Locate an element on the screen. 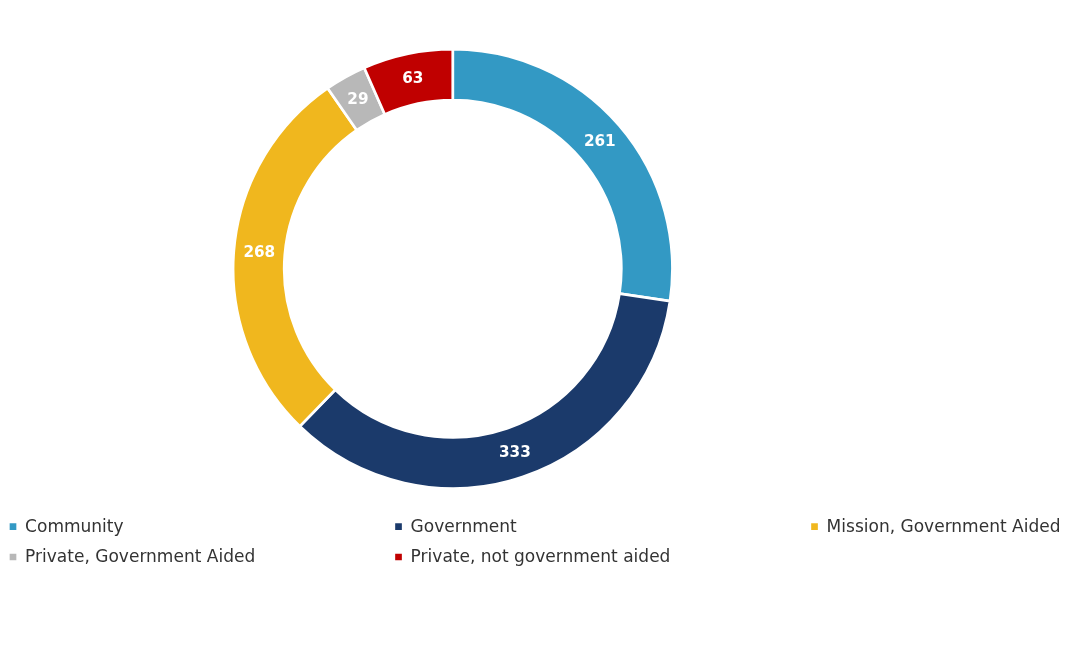 The image size is (1066, 661). data-label: 63 is located at coordinates (413, 78).